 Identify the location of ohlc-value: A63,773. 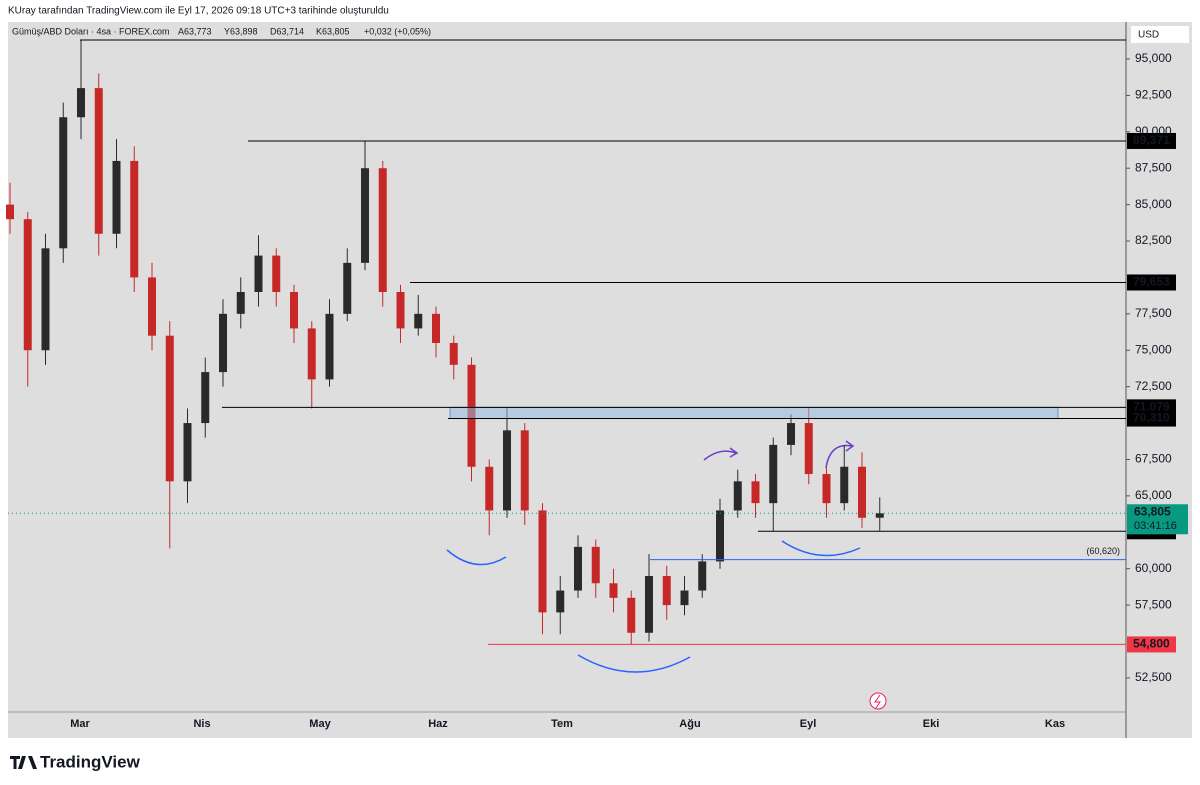
(195, 31).